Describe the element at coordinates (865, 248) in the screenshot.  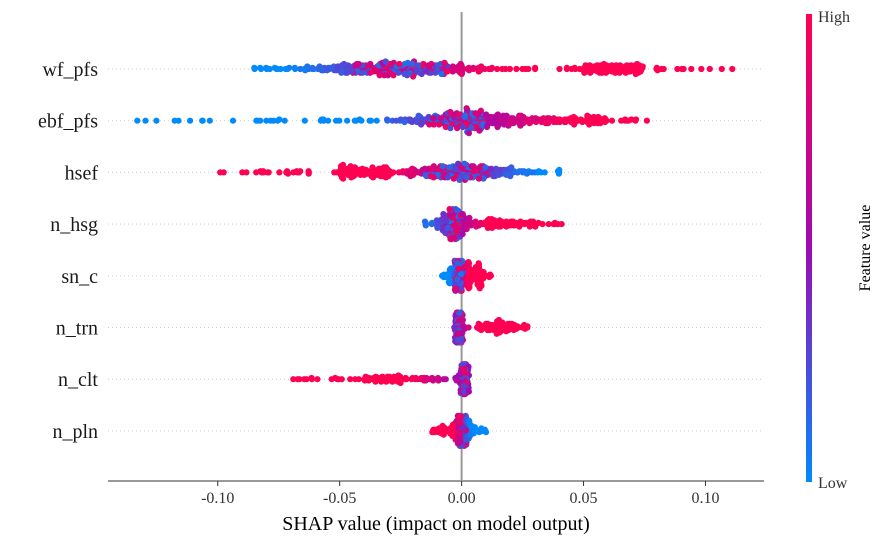
I see `colorbar-title: Feature value` at that location.